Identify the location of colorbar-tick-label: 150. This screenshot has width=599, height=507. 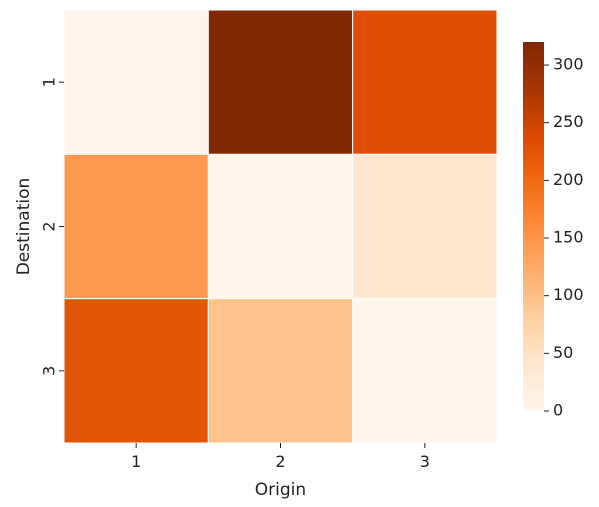
(568, 237).